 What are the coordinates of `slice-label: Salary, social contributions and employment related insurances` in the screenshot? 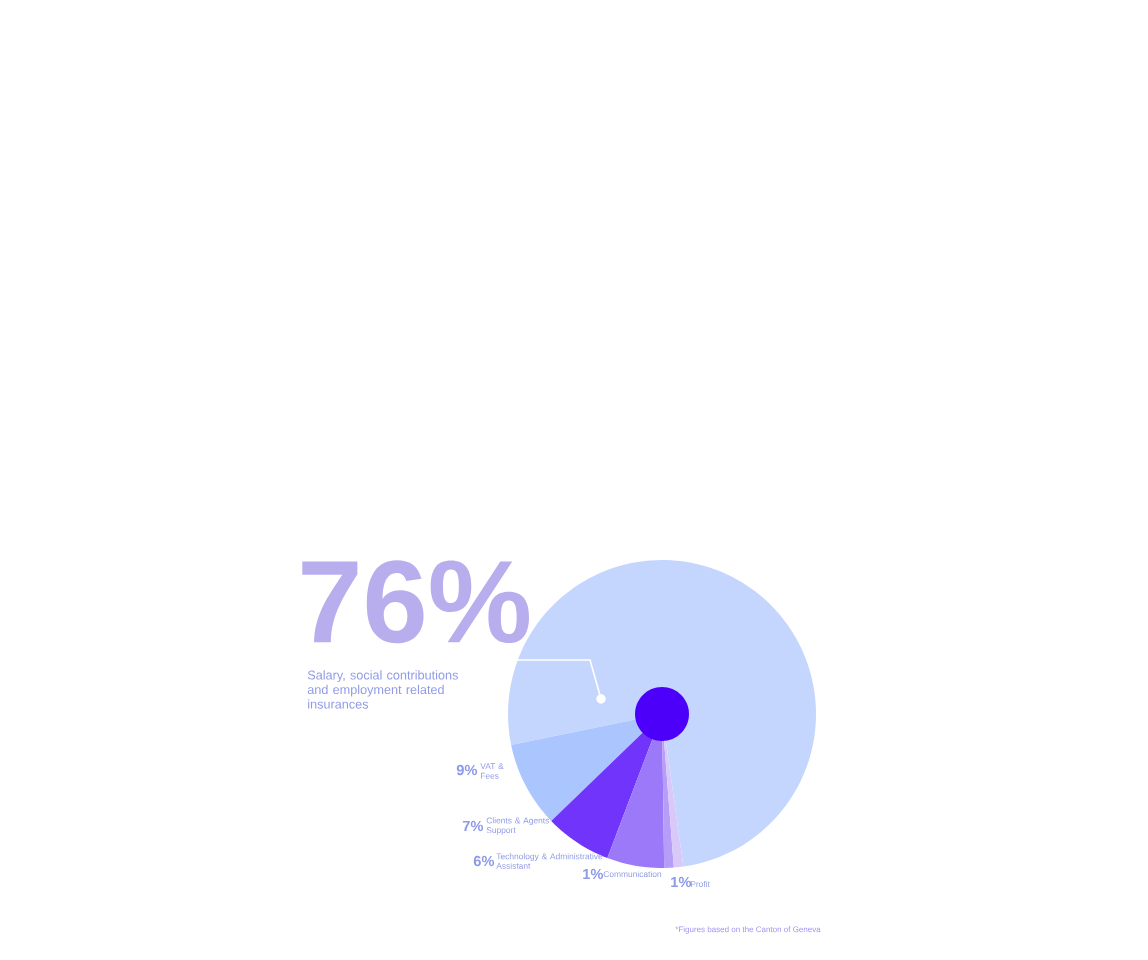 It's located at (382, 689).